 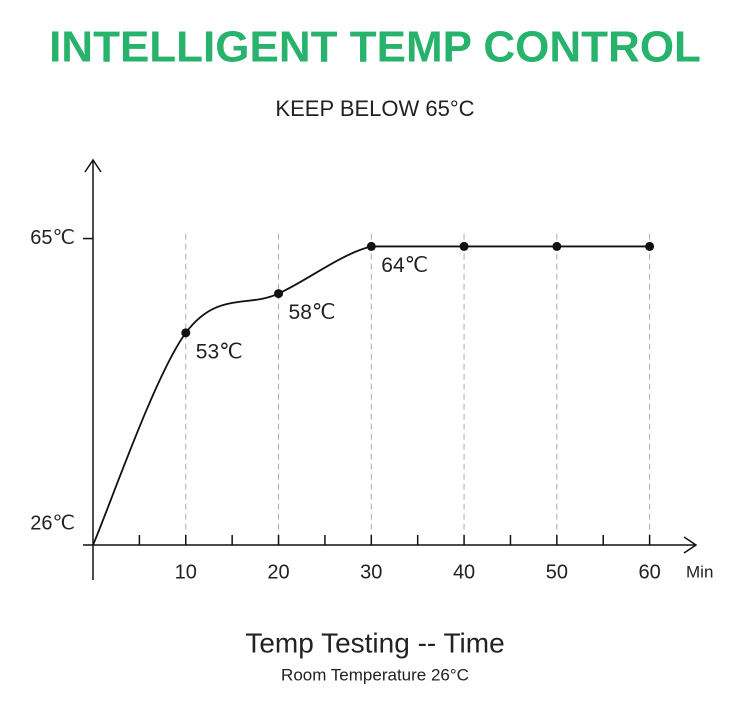 I want to click on x-tick-label: 30, so click(x=371, y=572).